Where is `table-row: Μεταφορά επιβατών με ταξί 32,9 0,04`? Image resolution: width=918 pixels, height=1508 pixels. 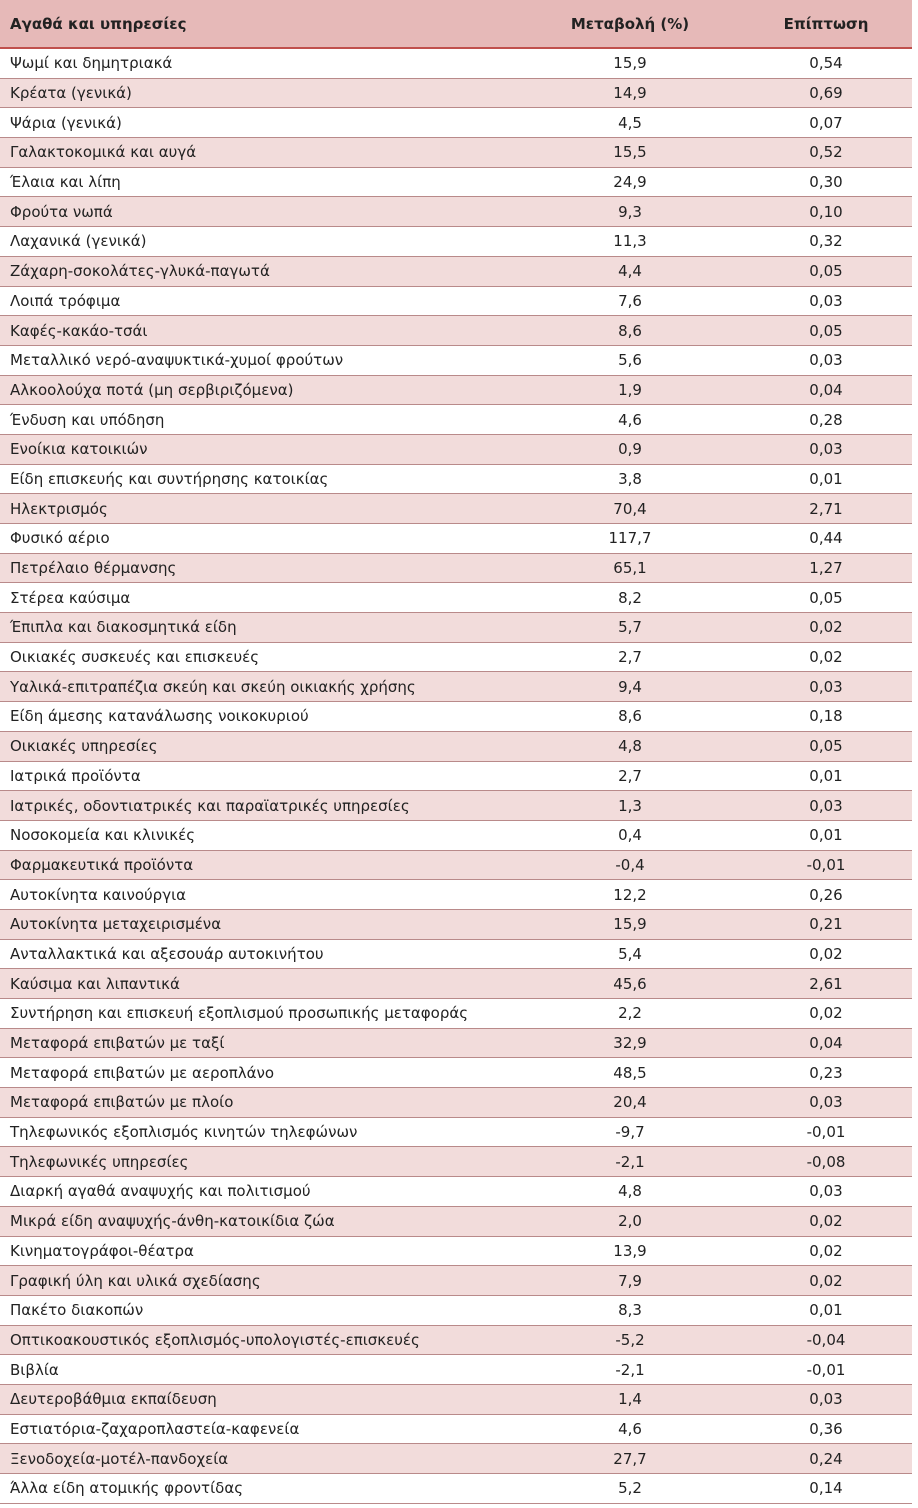
table-row: Μεταφορά επιβατών με ταξί 32,9 0,04 is located at coordinates (456, 1043).